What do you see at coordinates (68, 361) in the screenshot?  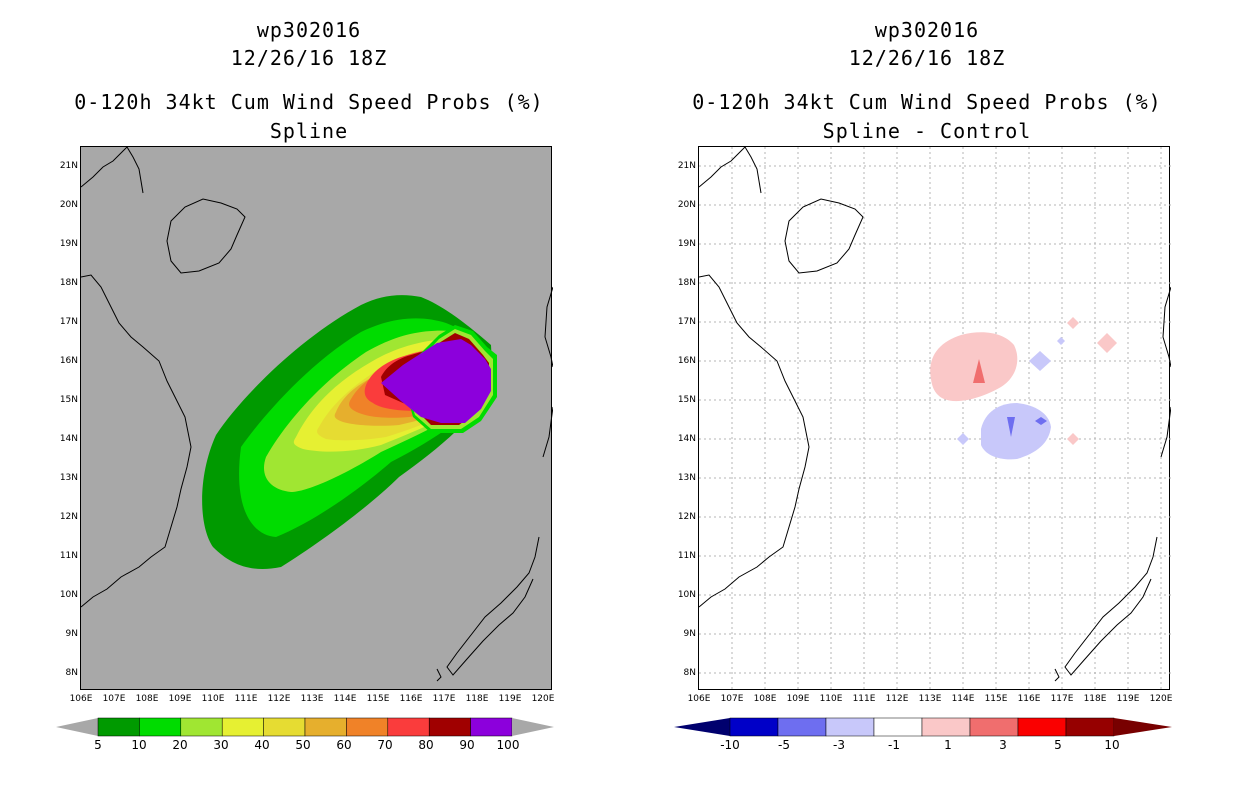 I see `lat-label: 16N` at bounding box center [68, 361].